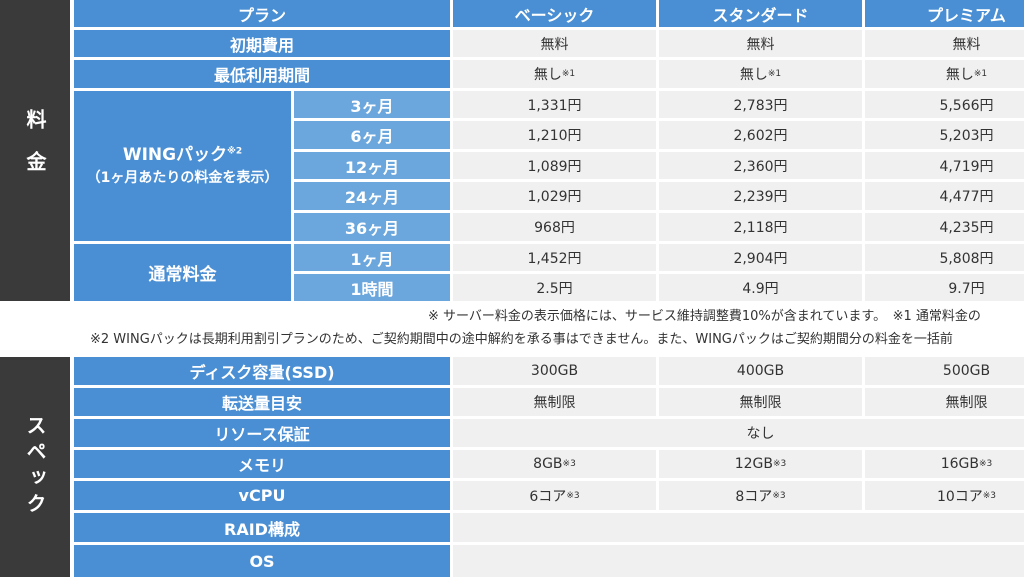 The width and height of the screenshot is (1024, 577). I want to click on normal-1m-standard: 2,904円, so click(760, 257).